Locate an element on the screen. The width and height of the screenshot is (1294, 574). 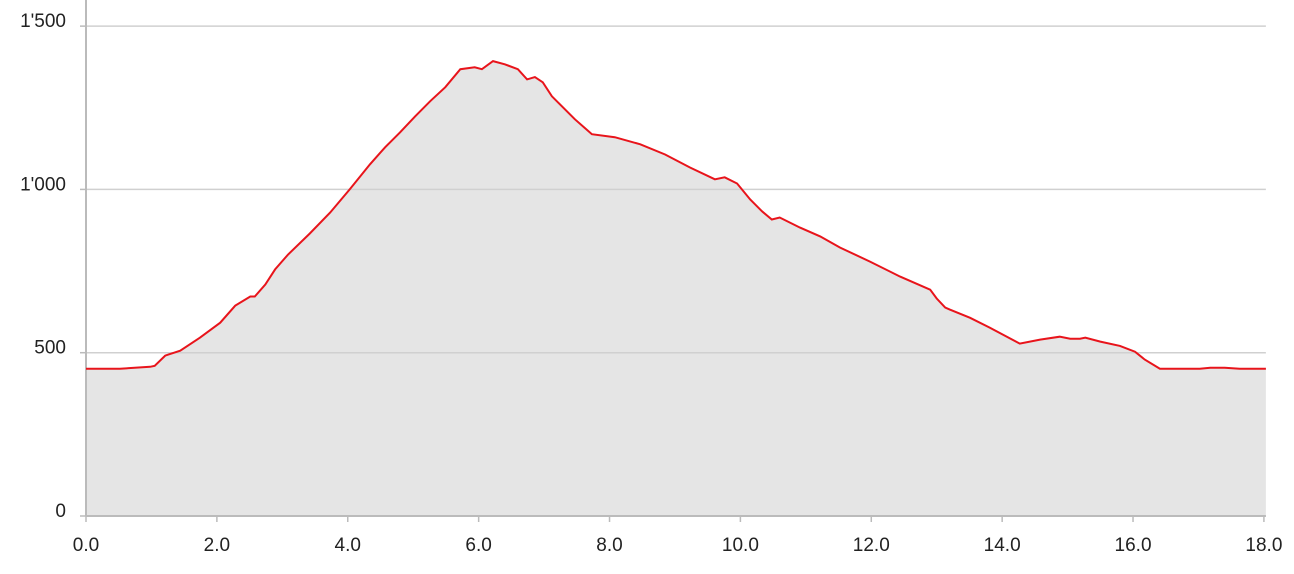
x-tick-label: 8.0 is located at coordinates (609, 545).